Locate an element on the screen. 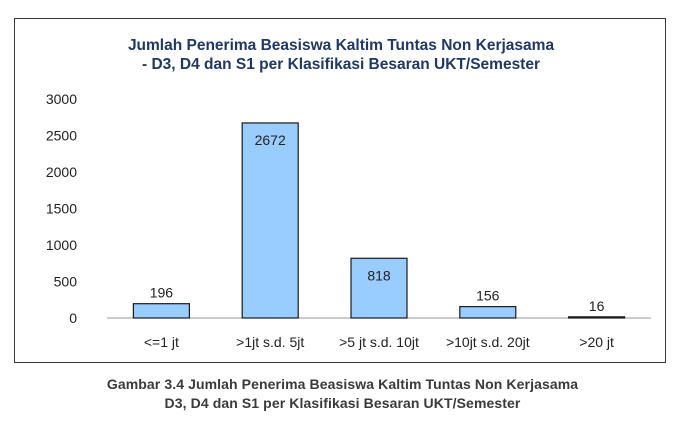 This screenshot has width=685, height=426. y-tick-label: 0 is located at coordinates (73, 318).